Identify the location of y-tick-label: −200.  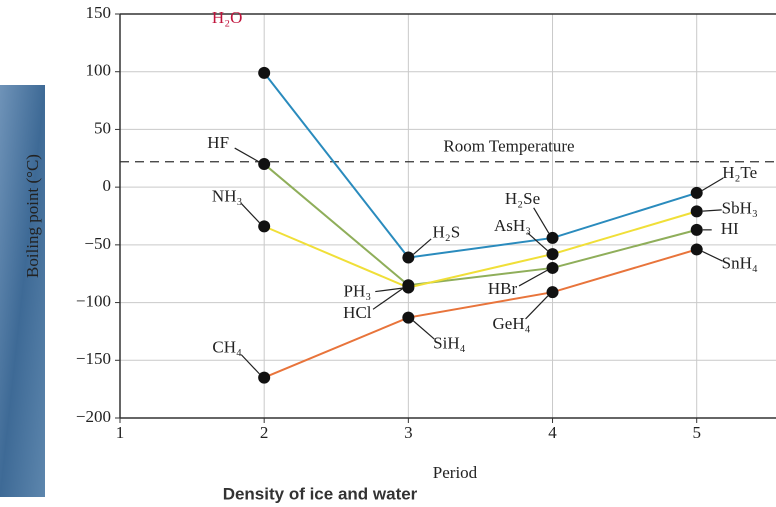
(93, 416).